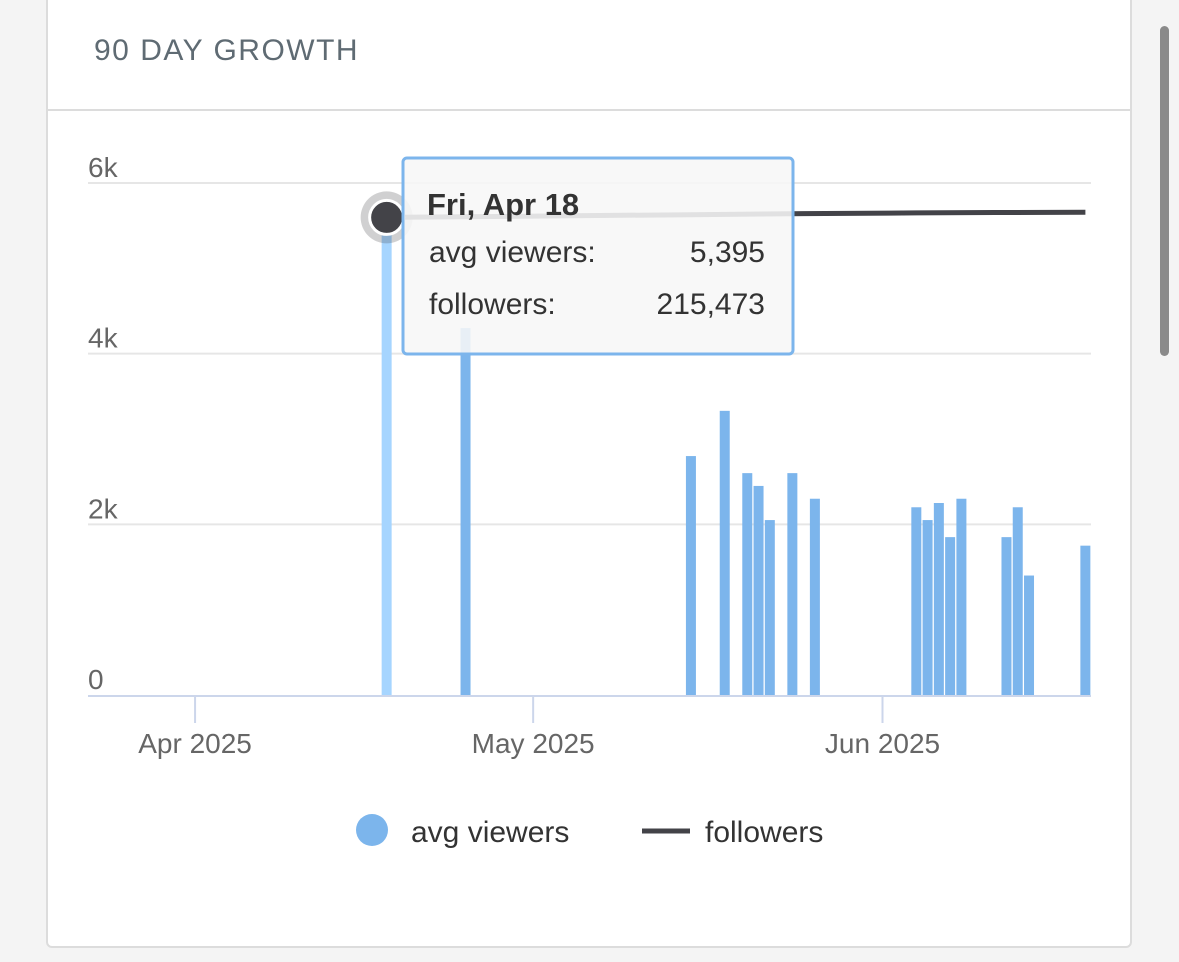 The width and height of the screenshot is (1179, 962). I want to click on legend-item-followers: followers, so click(732, 832).